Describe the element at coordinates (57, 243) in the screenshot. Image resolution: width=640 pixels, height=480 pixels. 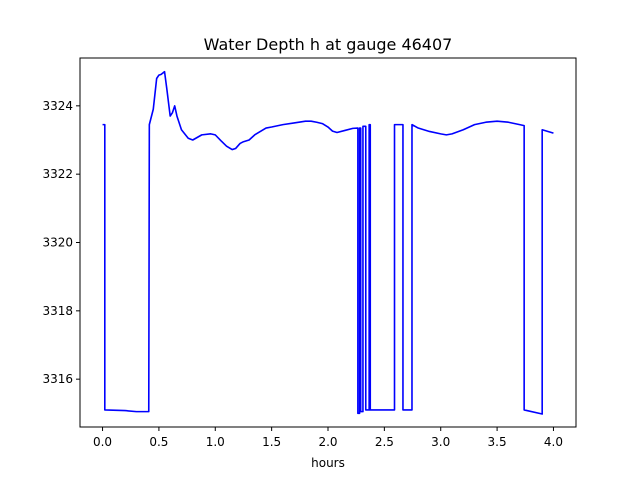
I see `y-tick-label: 3320` at that location.